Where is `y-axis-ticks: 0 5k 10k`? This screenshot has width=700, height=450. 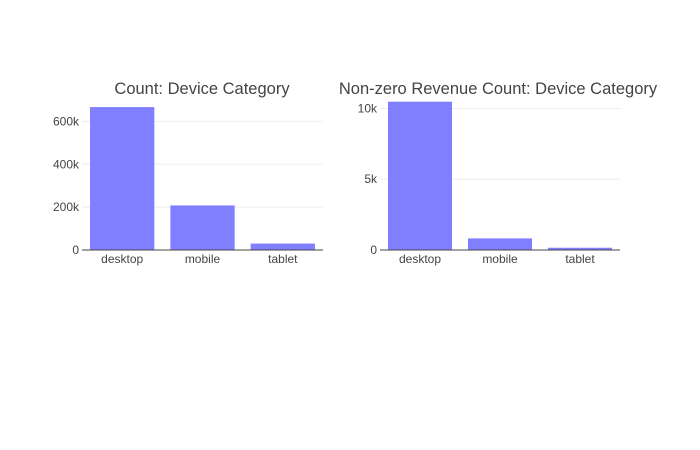 y-axis-ticks: 0 5k 10k is located at coordinates (368, 179).